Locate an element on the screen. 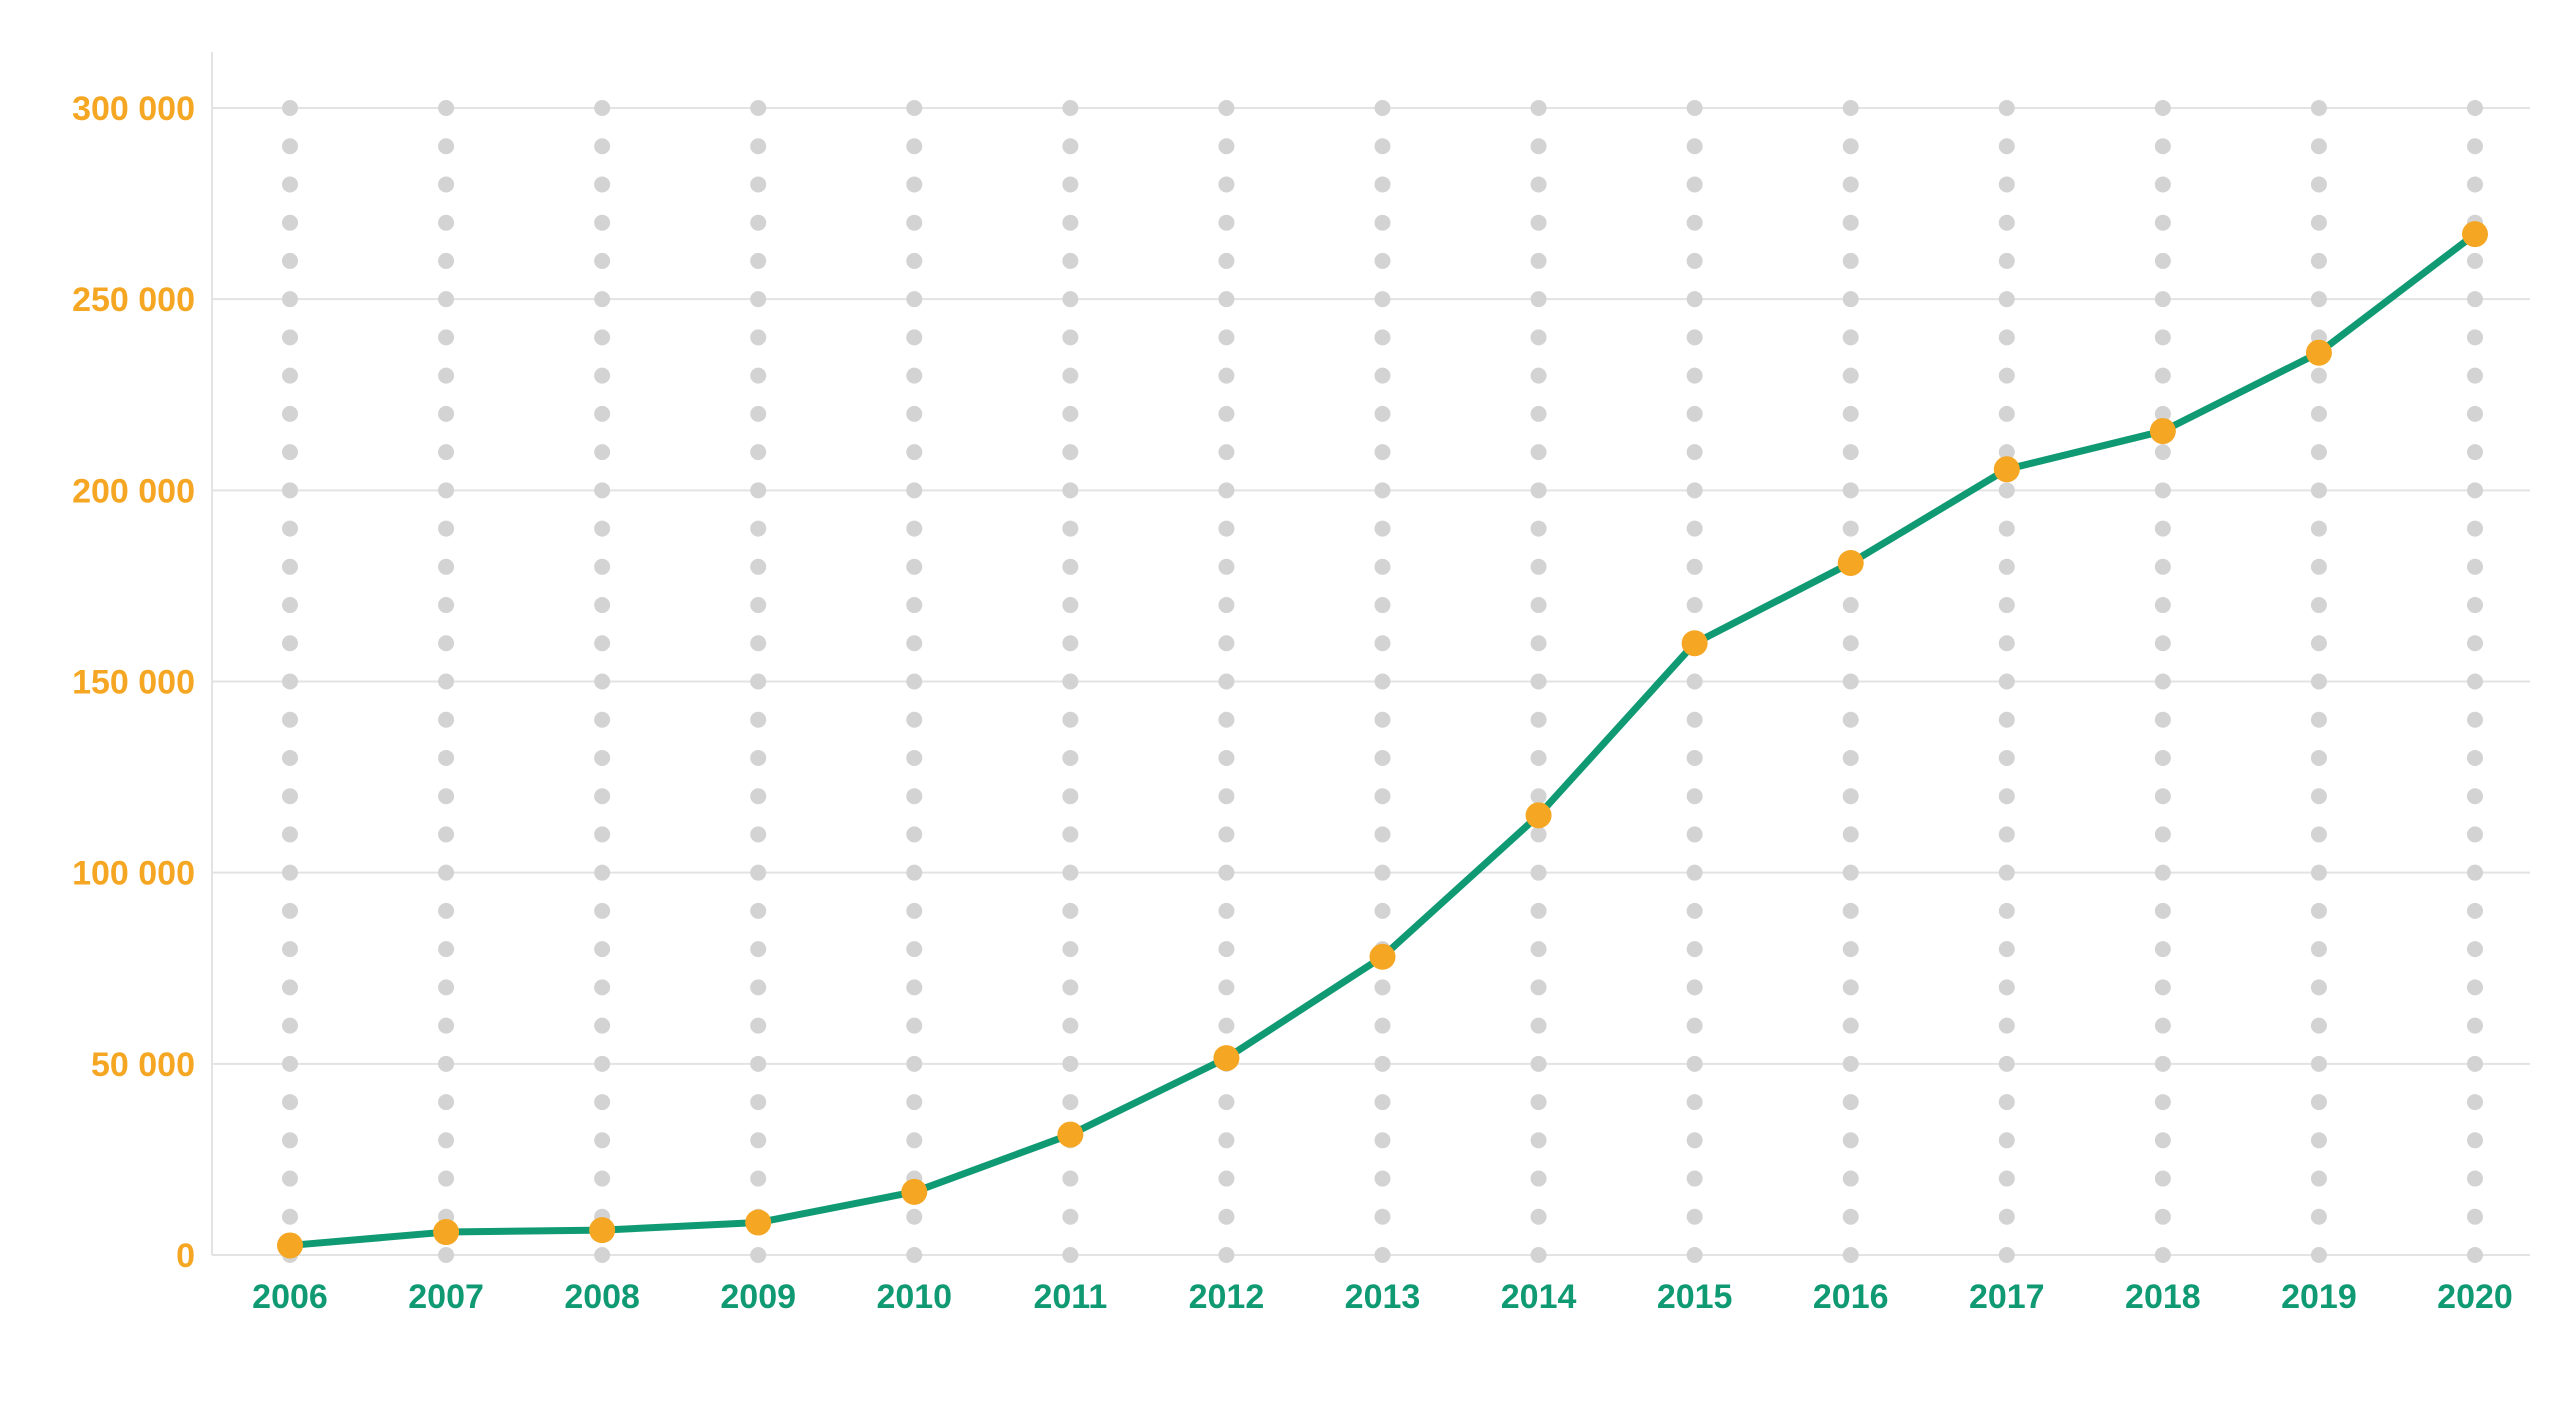 The image size is (2560, 1403). data-point-2018 is located at coordinates (2162, 431).